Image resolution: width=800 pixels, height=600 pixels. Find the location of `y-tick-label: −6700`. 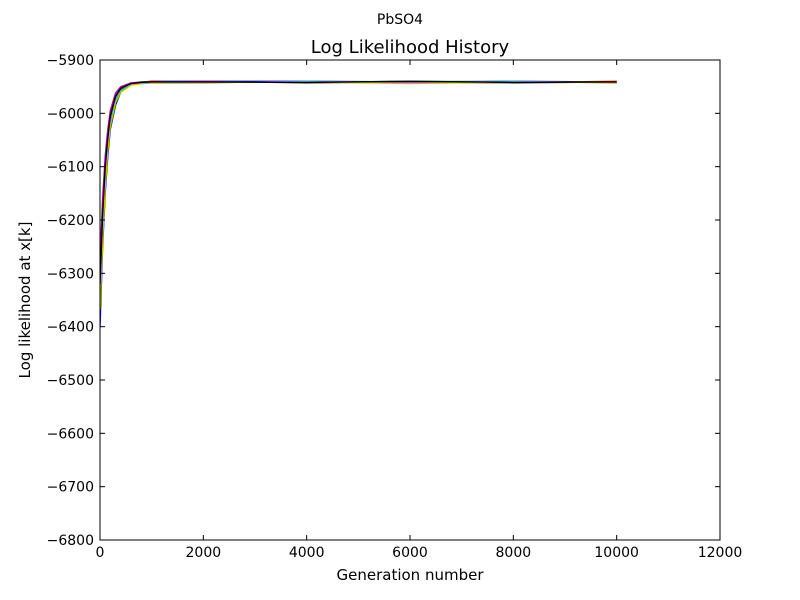

y-tick-label: −6700 is located at coordinates (70, 488).